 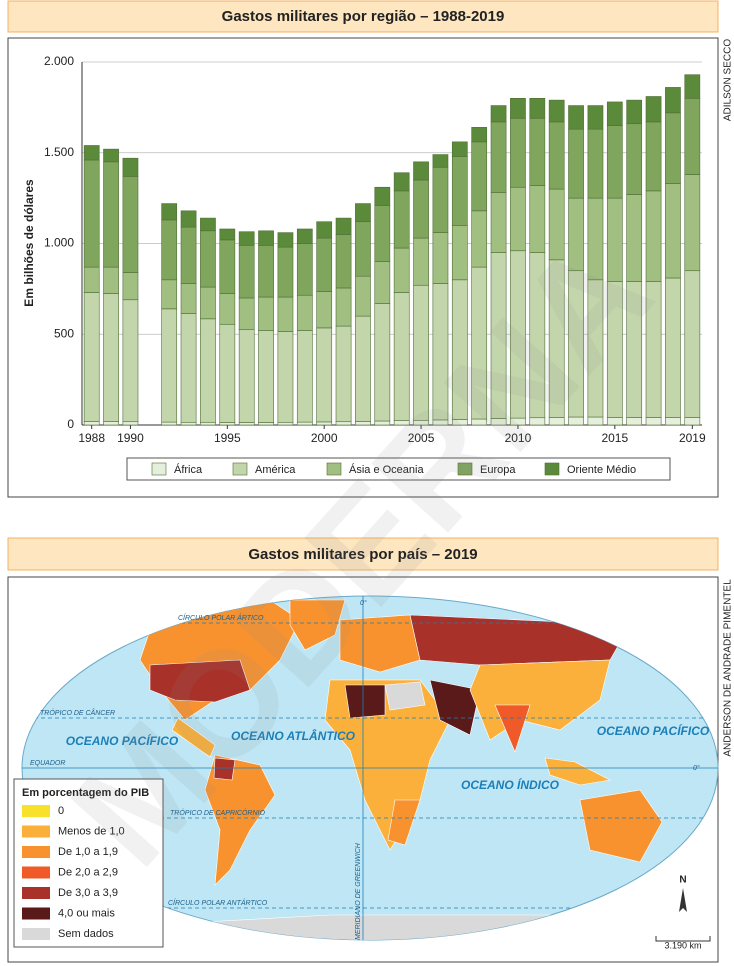 I want to click on legend-label: América, so click(x=275, y=470).